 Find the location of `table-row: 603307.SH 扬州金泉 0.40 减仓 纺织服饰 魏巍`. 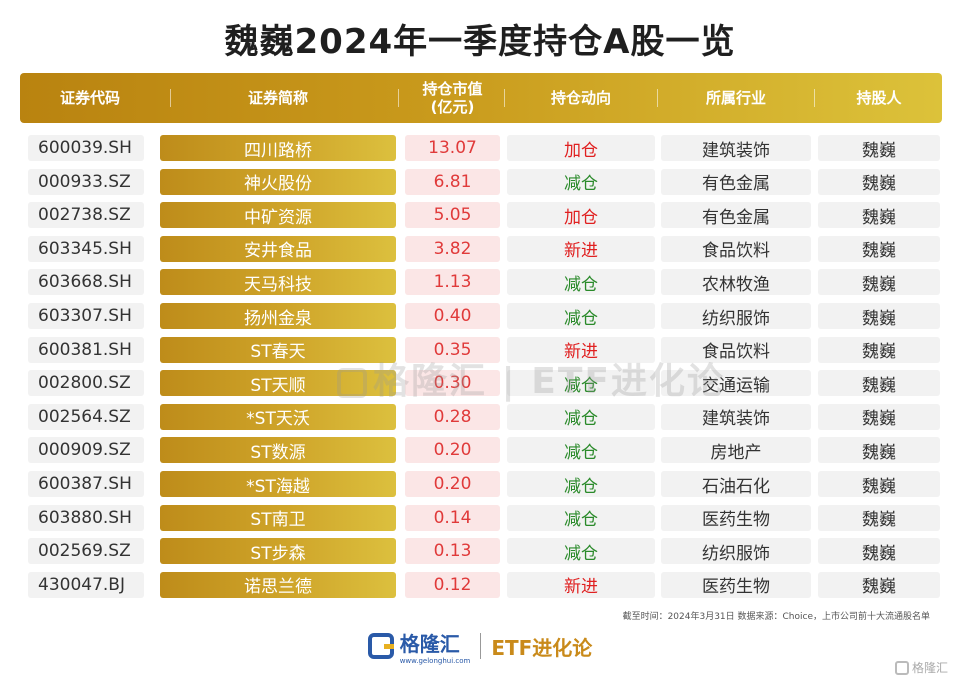

table-row: 603307.SH 扬州金泉 0.40 减仓 纺织服饰 魏巍 is located at coordinates (480, 318).